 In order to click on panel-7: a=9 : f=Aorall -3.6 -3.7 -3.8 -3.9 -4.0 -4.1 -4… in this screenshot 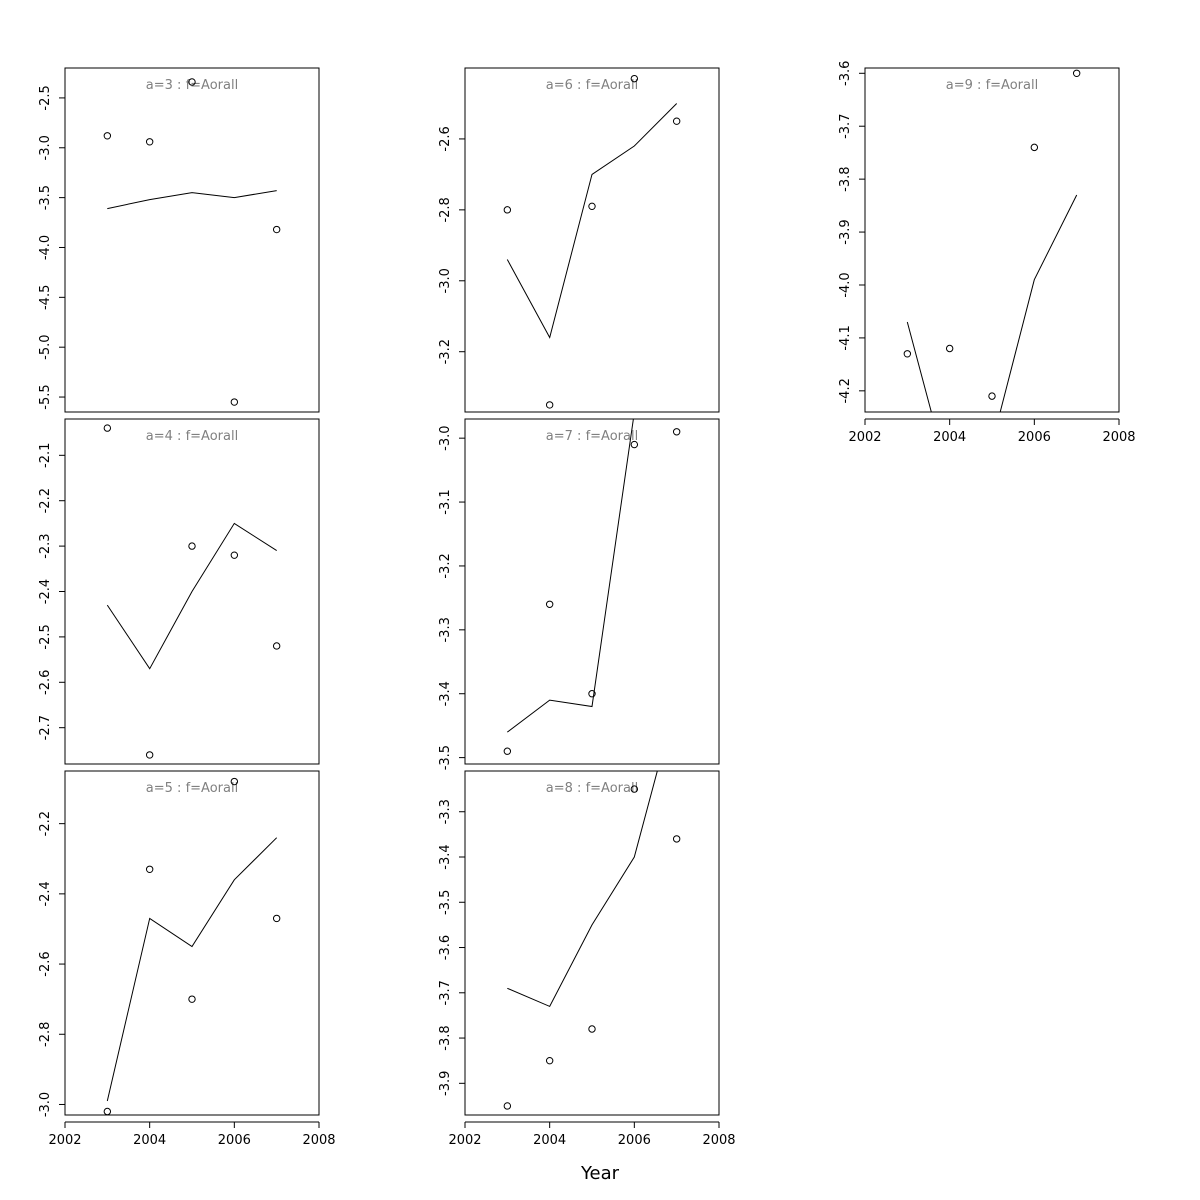, I will do `click(987, 253)`.